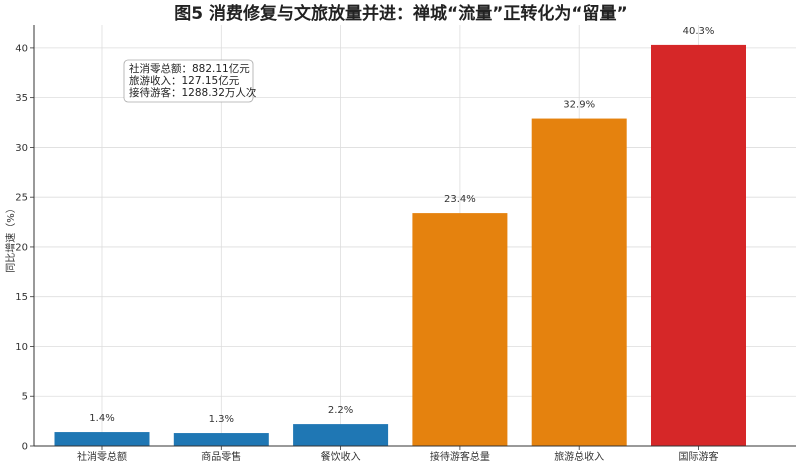  What do you see at coordinates (699, 31) in the screenshot?
I see `data-label: 40.3%` at bounding box center [699, 31].